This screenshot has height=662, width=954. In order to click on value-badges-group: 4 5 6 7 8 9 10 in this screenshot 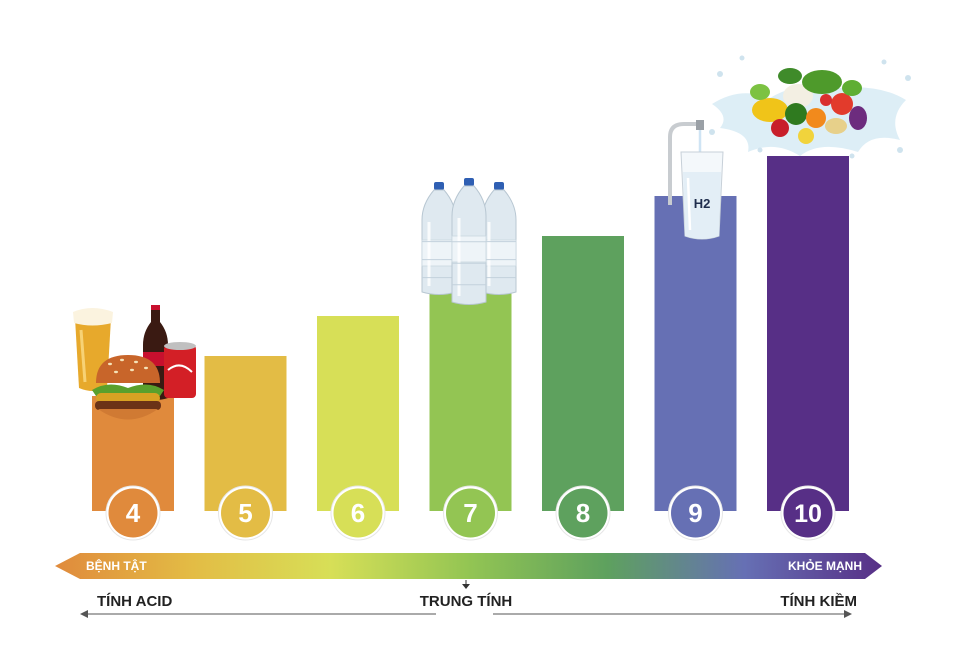, I will do `click(470, 513)`.